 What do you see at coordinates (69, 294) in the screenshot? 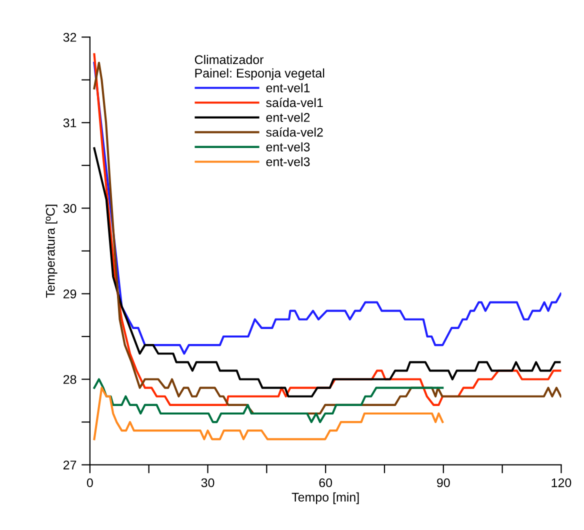
I see `y-tick-label: 29` at bounding box center [69, 294].